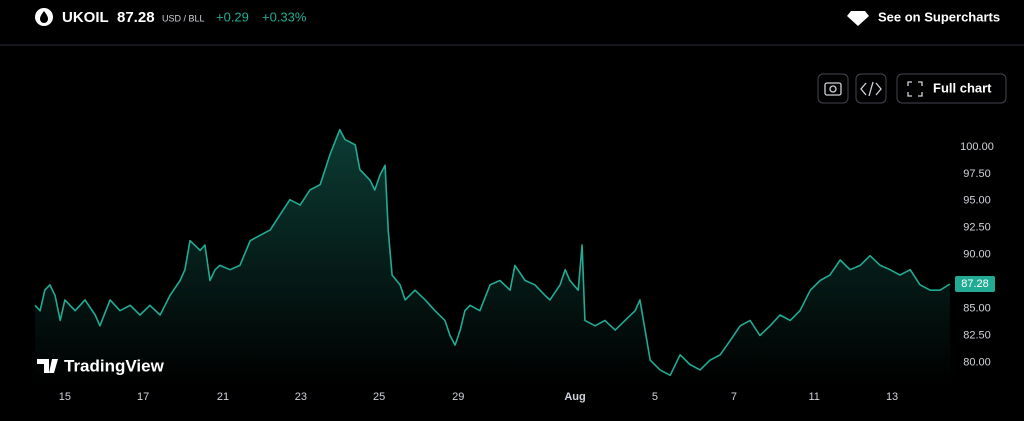 This screenshot has width=1024, height=421. Describe the element at coordinates (962, 87) in the screenshot. I see `full-chart-label: Full chart` at that location.